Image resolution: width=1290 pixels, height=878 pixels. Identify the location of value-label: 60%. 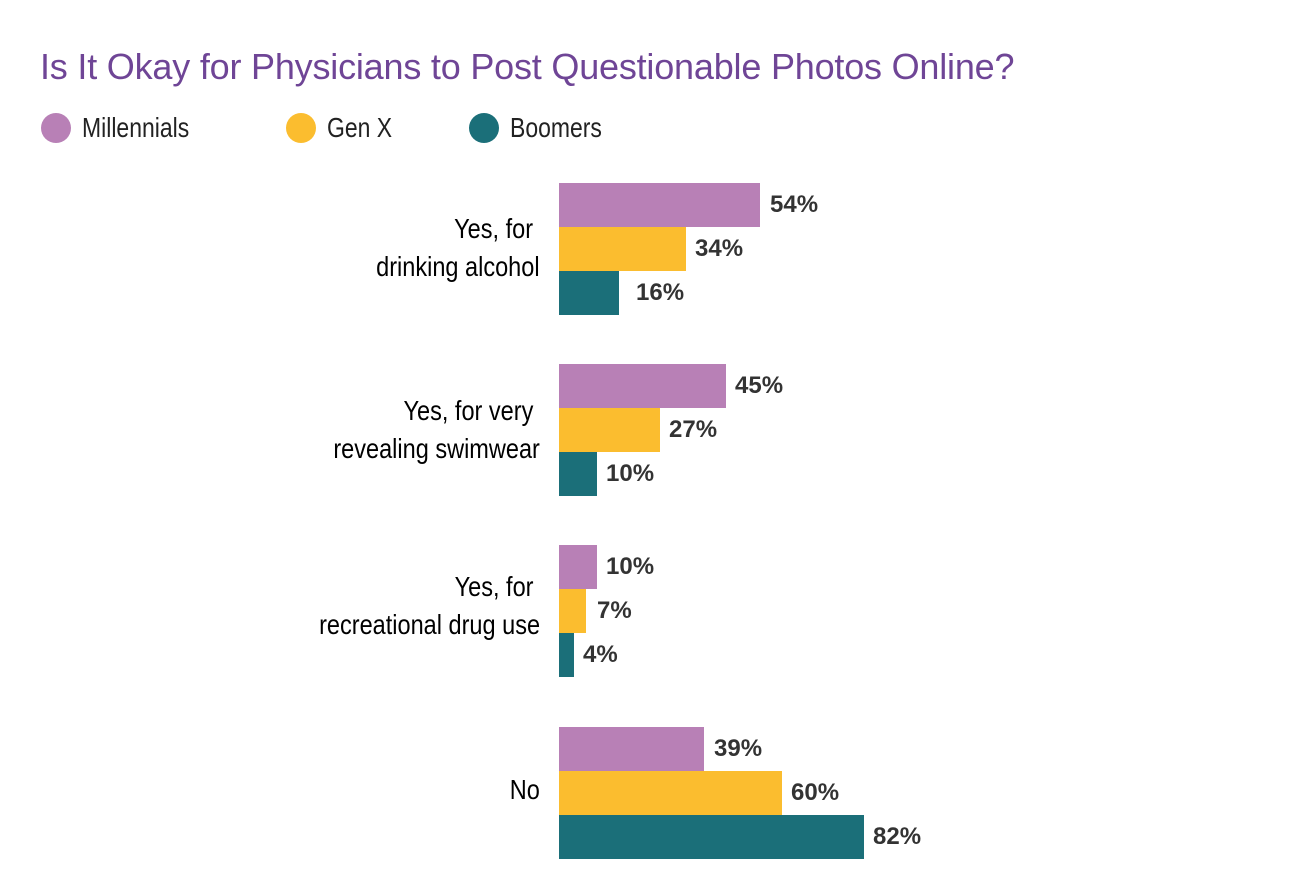
(815, 792).